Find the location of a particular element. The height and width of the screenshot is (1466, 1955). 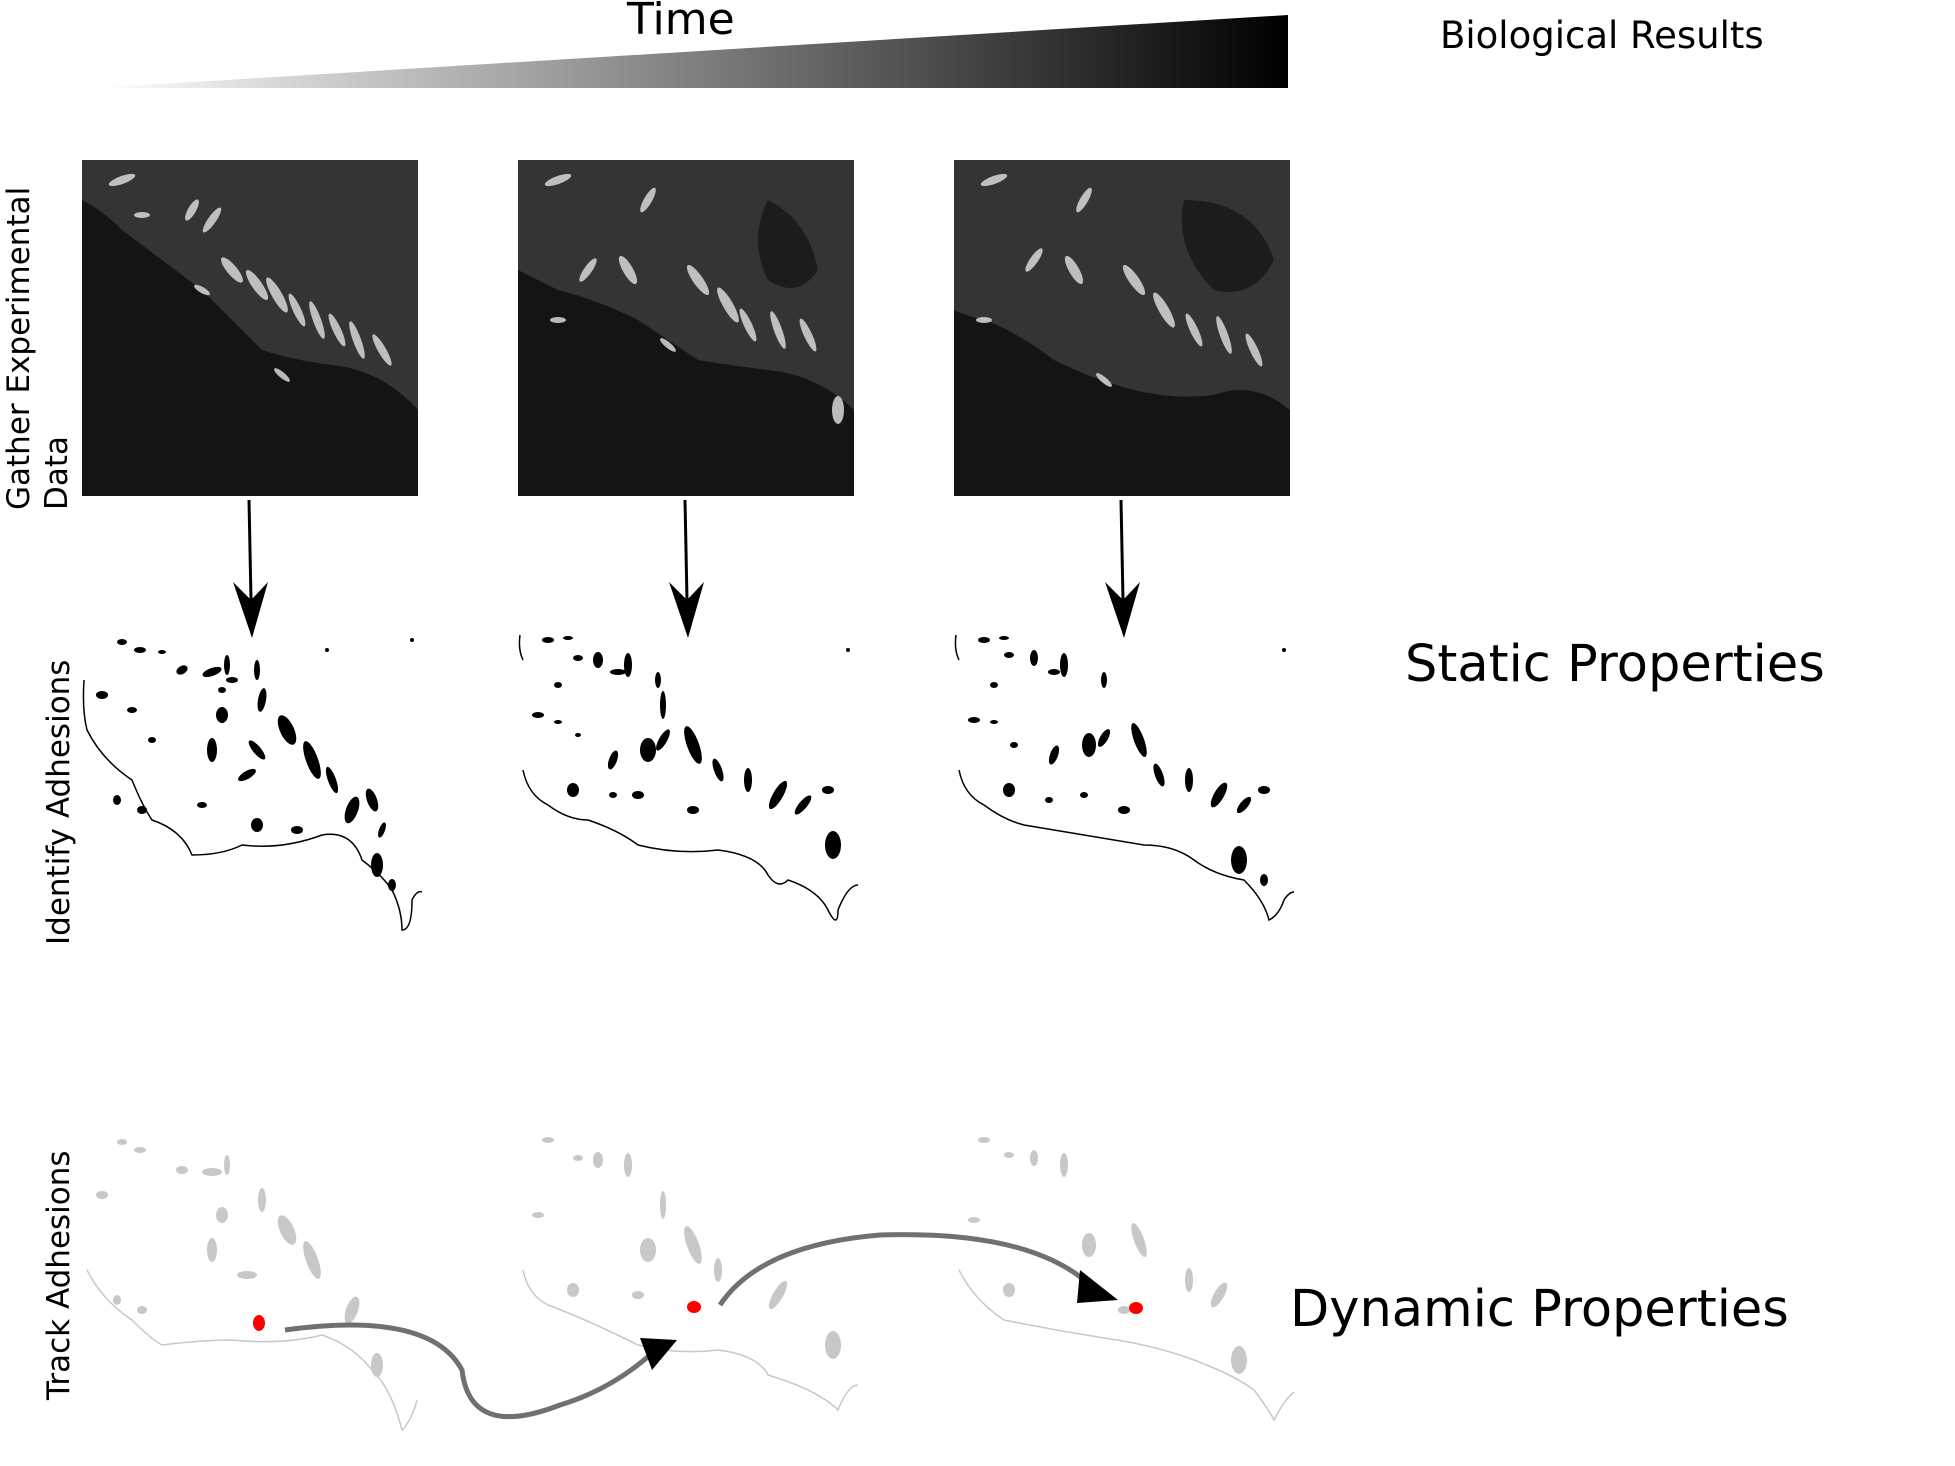

row-label-identify-adhesions: Identify Adhesions is located at coordinates (59, 802).